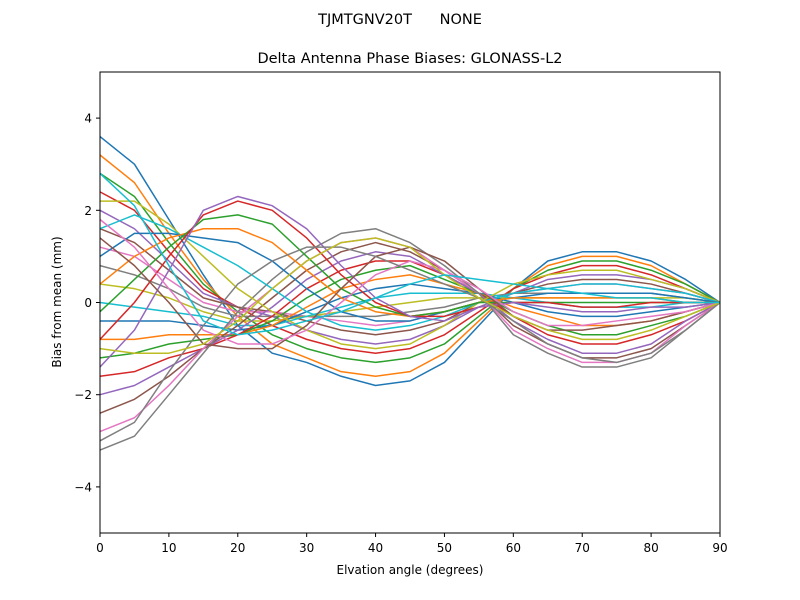  Describe the element at coordinates (100, 548) in the screenshot. I see `x-tick-label: 0` at that location.